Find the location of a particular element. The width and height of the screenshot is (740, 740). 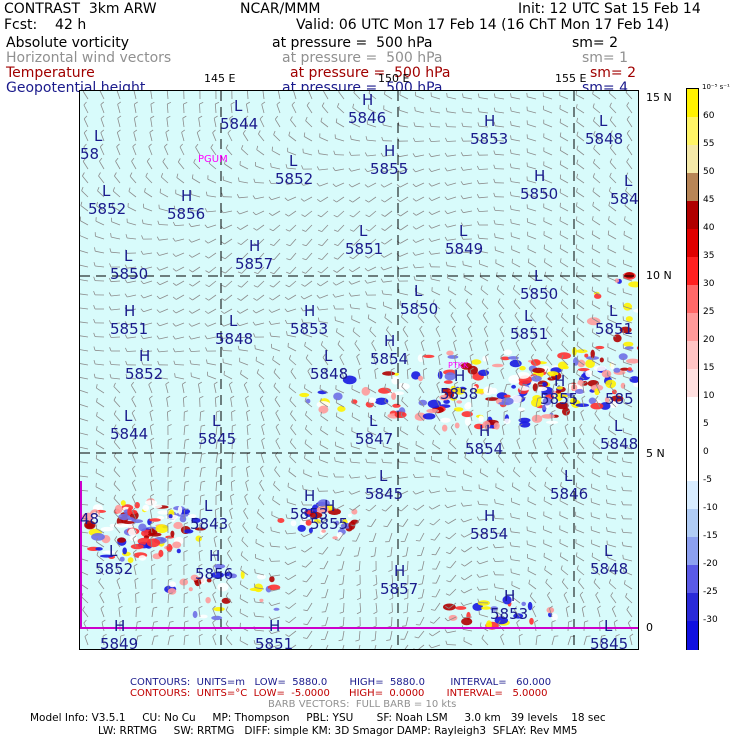

lat-label-10n: 10 N is located at coordinates (659, 275).